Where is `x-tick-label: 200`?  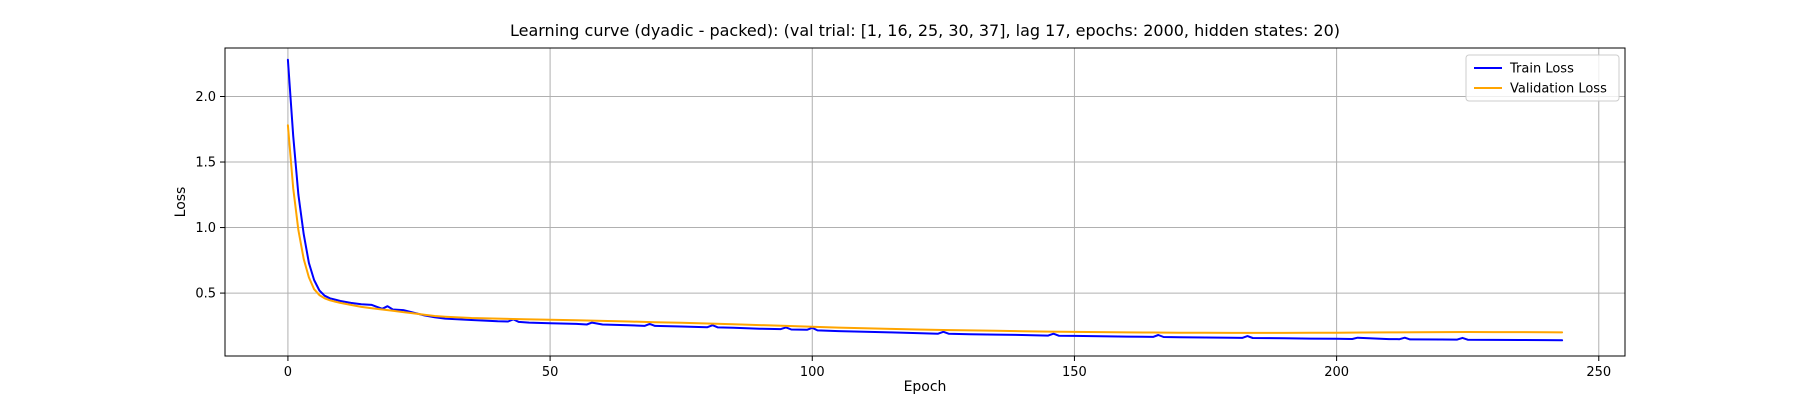 x-tick-label: 200 is located at coordinates (1336, 372).